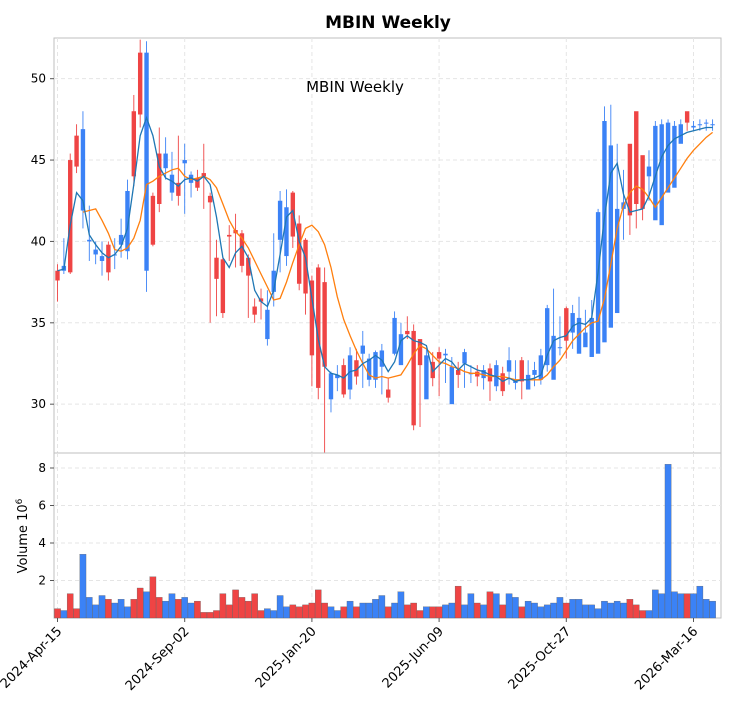 The image size is (741, 712). What do you see at coordinates (355, 87) in the screenshot?
I see `inner-title: MBIN Weekly` at bounding box center [355, 87].